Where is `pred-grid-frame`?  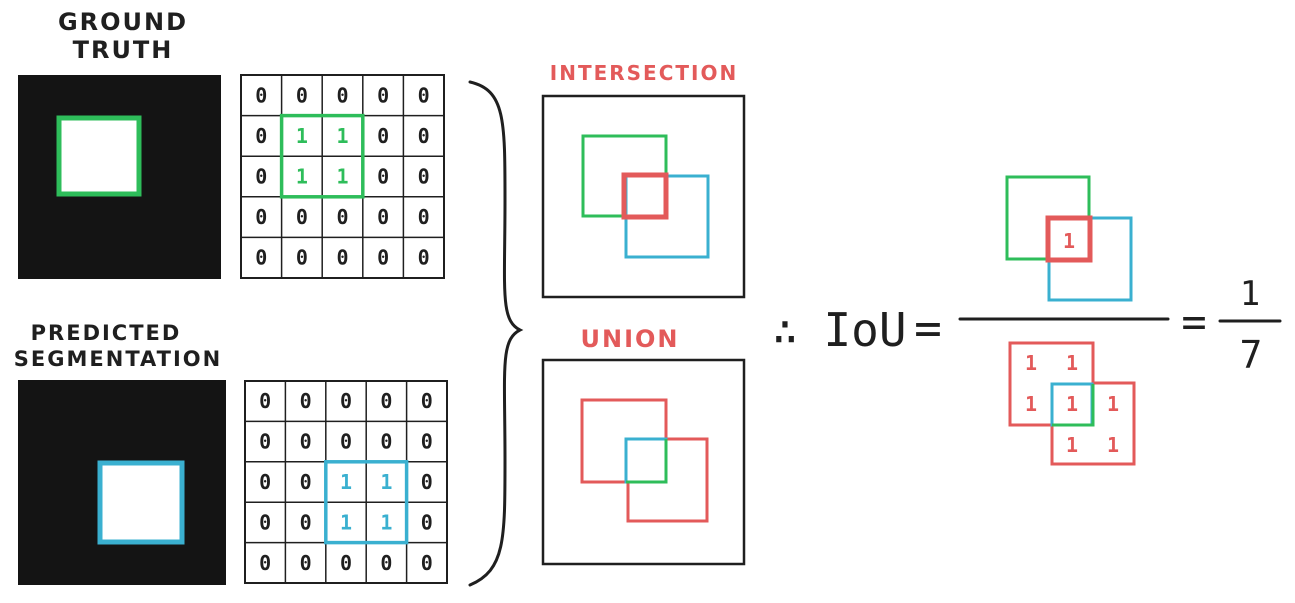 pred-grid-frame is located at coordinates (346, 482).